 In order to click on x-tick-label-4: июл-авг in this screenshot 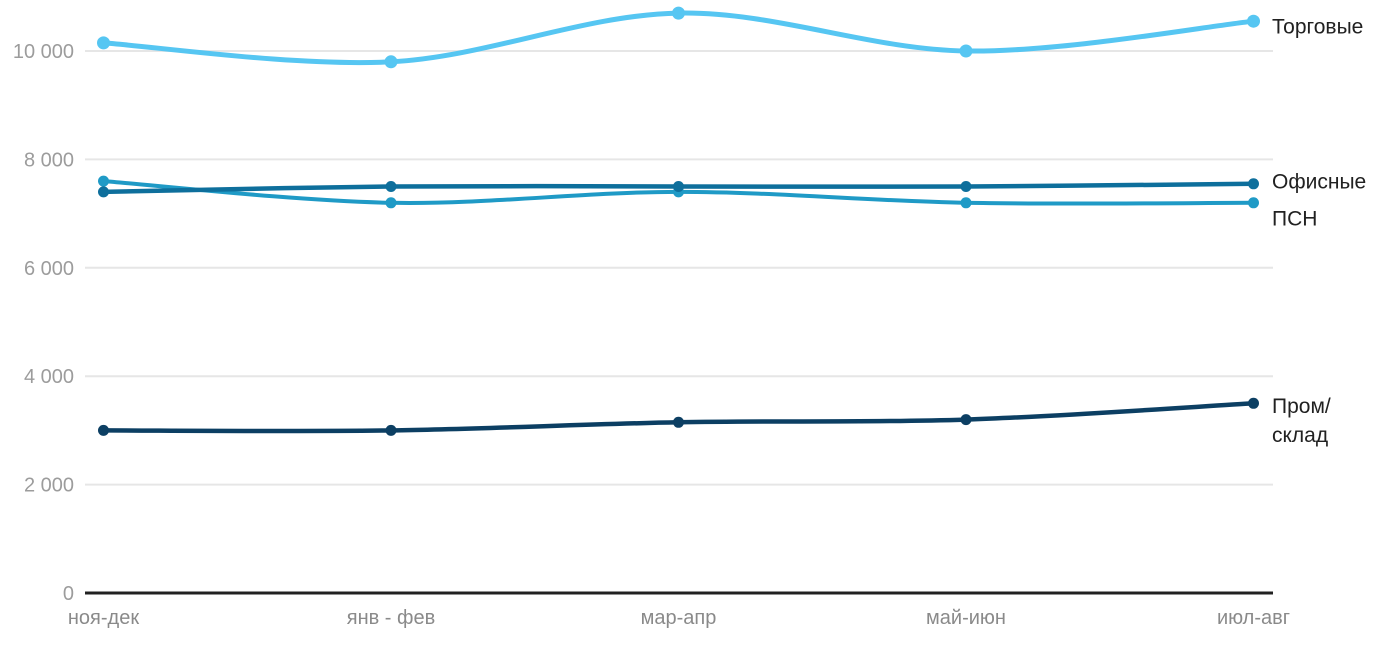, I will do `click(1253, 618)`.